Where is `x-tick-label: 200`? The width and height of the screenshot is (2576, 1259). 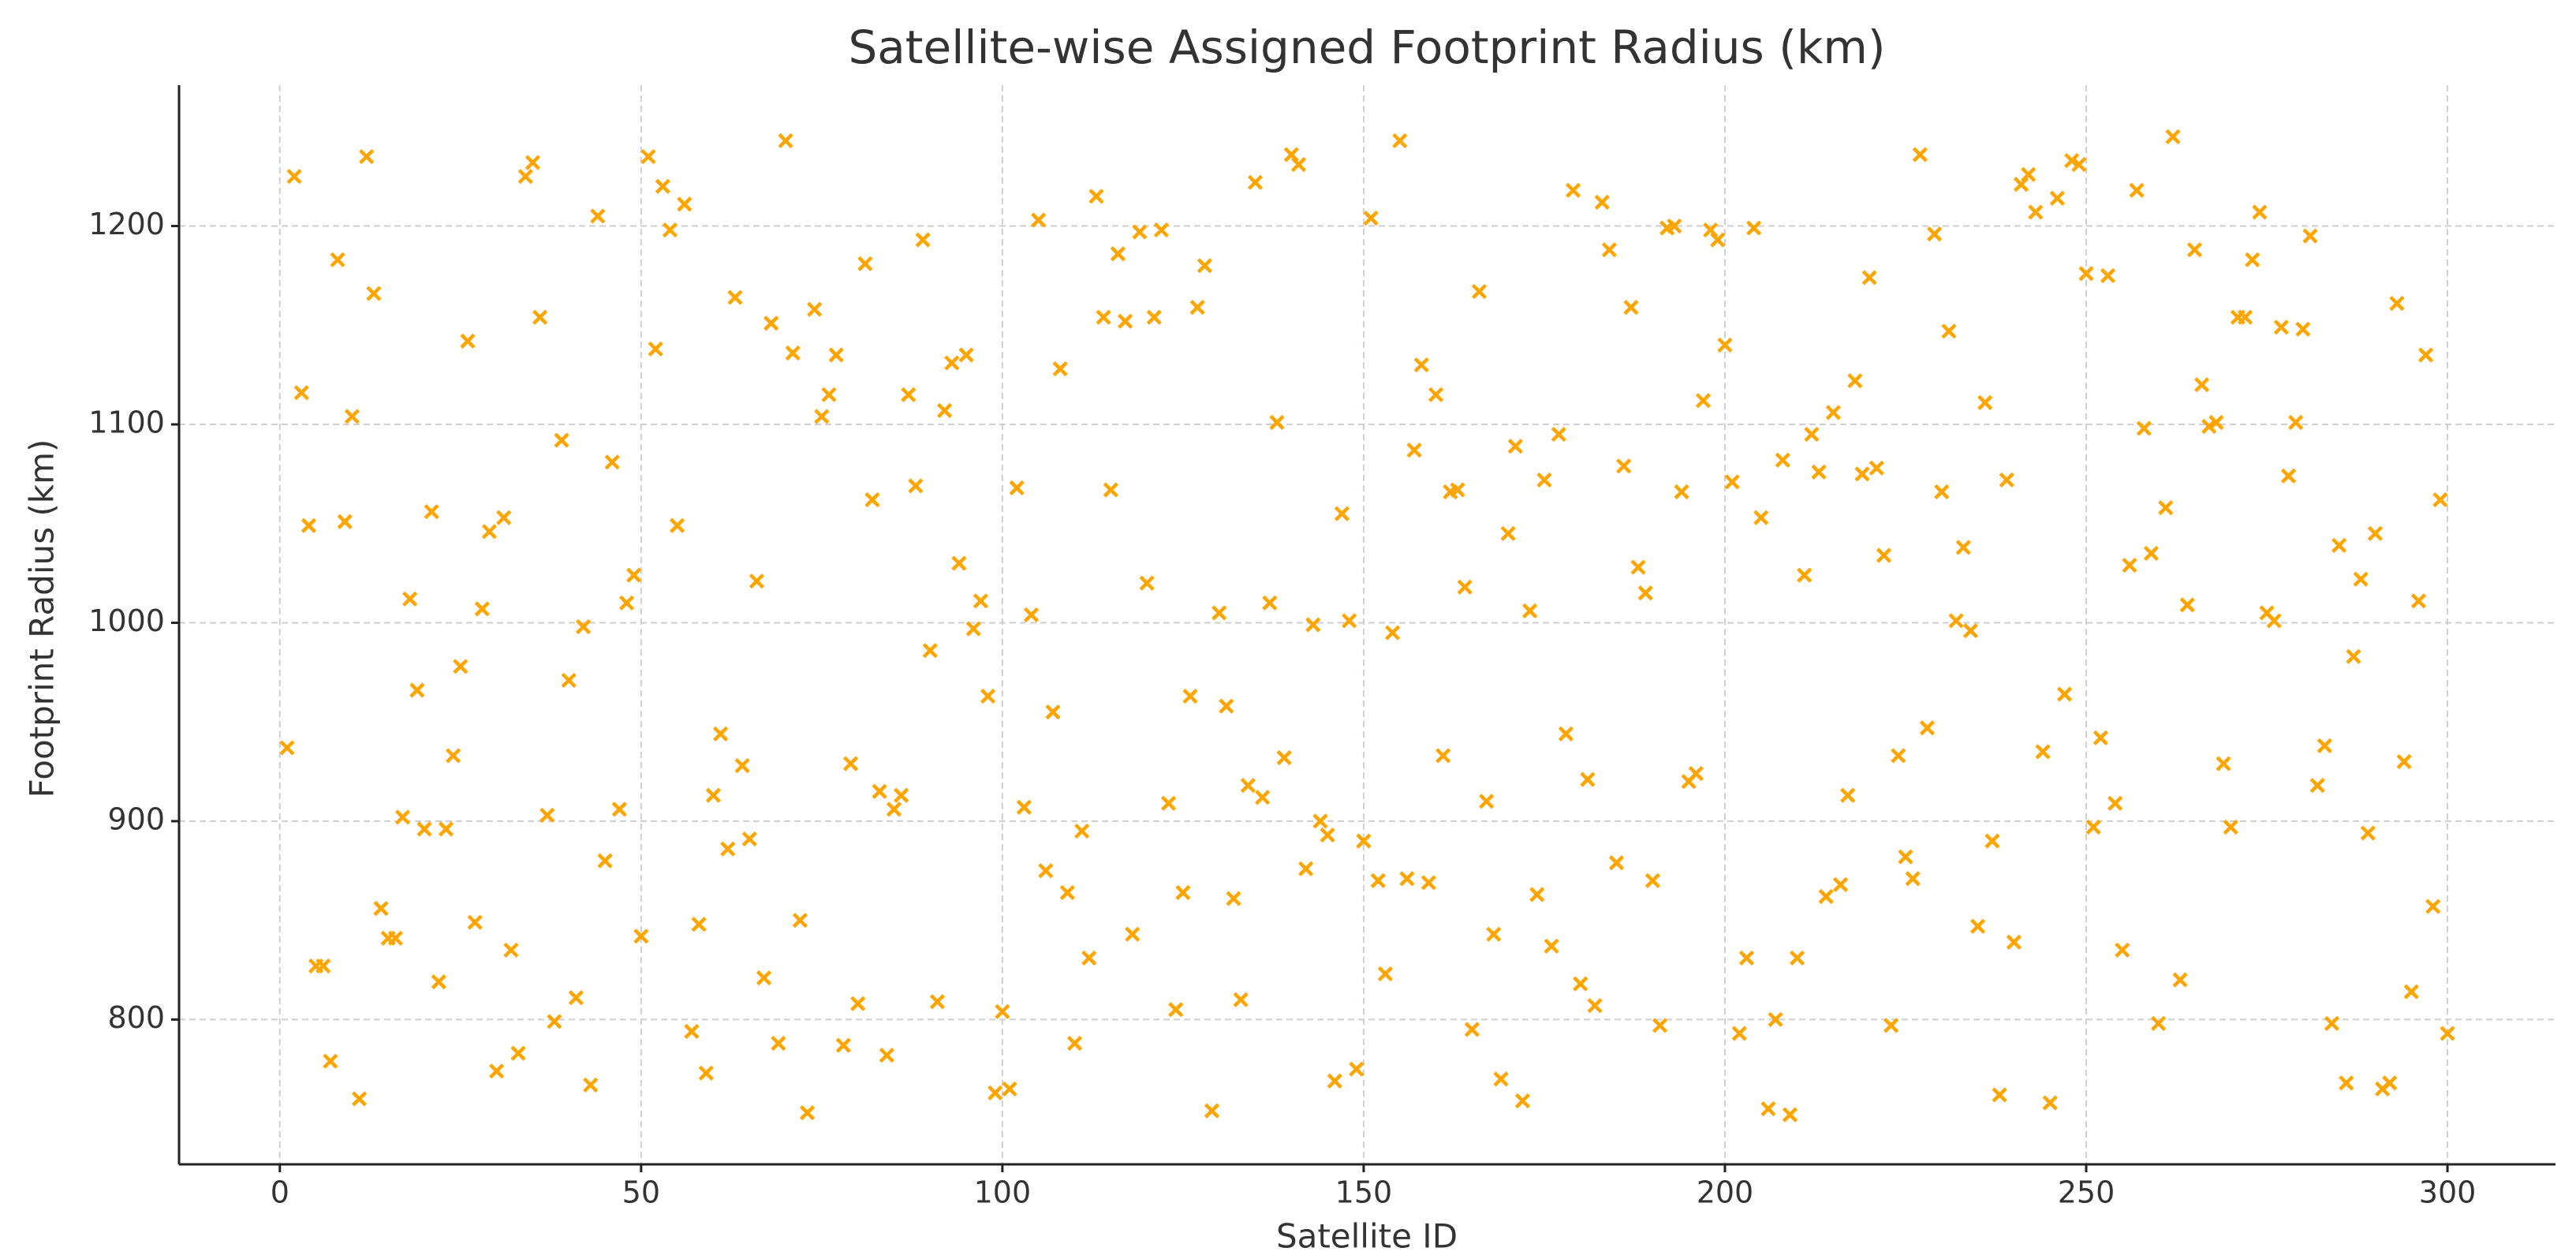 x-tick-label: 200 is located at coordinates (1725, 1192).